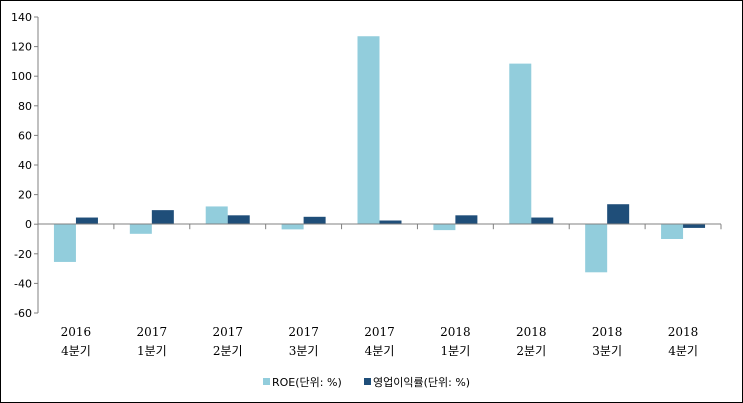 The height and width of the screenshot is (403, 743). What do you see at coordinates (266, 381) in the screenshot?
I see `legend-swatch-roe` at bounding box center [266, 381].